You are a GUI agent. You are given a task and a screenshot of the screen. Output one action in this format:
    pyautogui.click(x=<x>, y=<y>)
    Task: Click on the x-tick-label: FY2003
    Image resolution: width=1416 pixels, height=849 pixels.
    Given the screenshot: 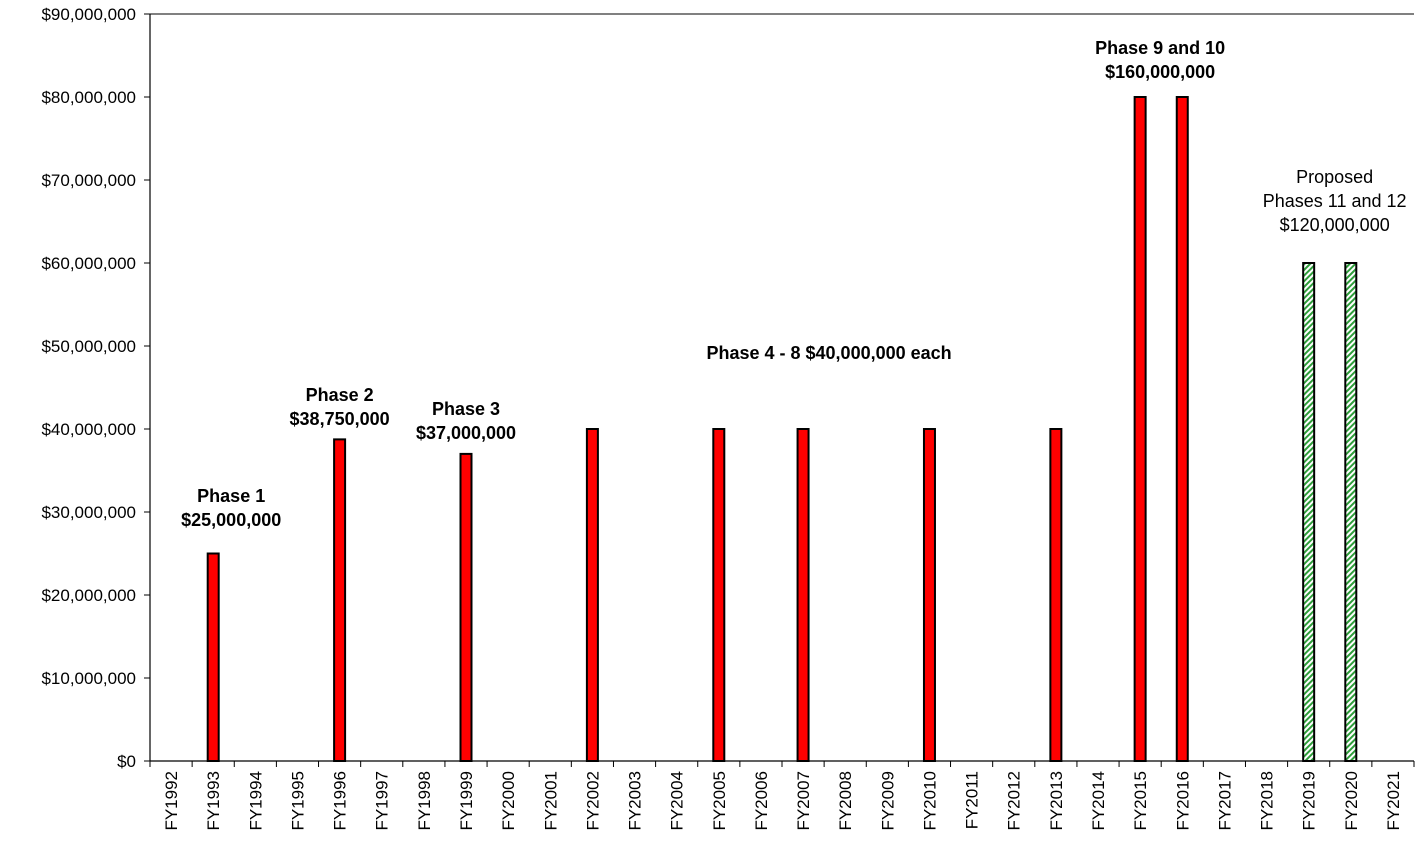 What is the action you would take?
    pyautogui.click(x=635, y=801)
    